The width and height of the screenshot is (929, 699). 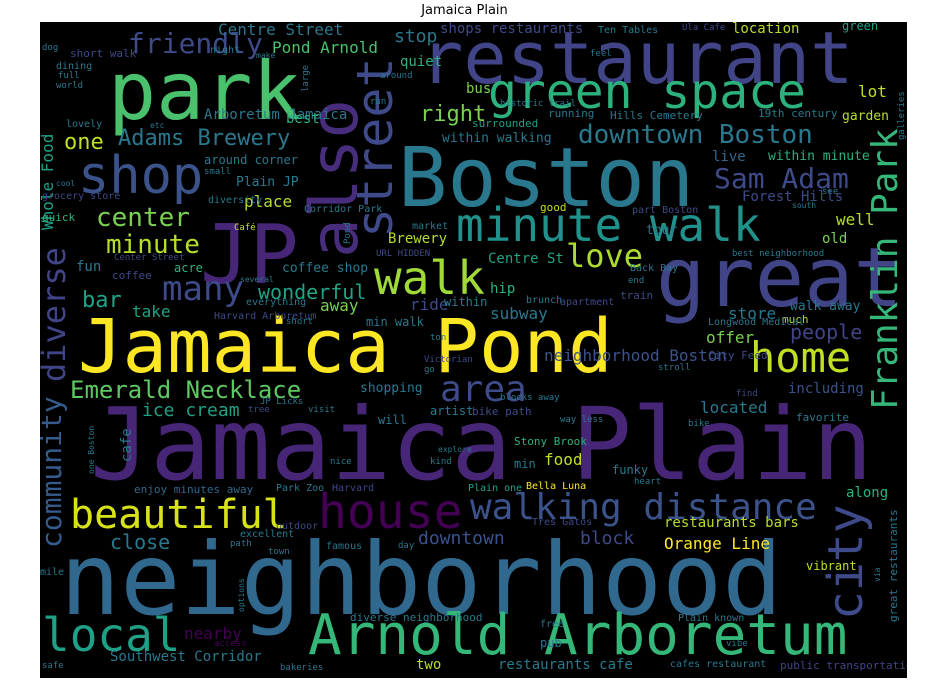 I want to click on cloud-word: large, so click(x=306, y=78).